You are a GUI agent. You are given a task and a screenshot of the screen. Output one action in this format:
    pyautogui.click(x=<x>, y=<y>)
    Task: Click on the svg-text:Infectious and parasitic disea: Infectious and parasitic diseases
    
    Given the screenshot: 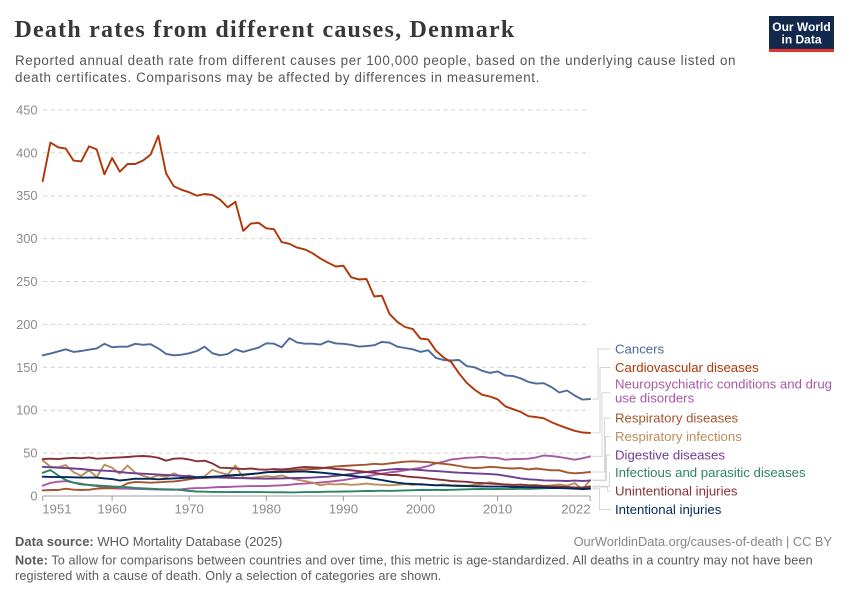 What is the action you would take?
    pyautogui.click(x=710, y=472)
    